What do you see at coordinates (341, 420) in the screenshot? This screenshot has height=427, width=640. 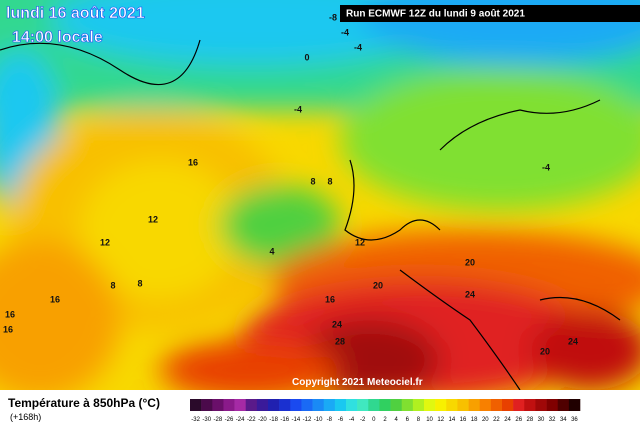 I see `level-label: -6` at bounding box center [341, 420].